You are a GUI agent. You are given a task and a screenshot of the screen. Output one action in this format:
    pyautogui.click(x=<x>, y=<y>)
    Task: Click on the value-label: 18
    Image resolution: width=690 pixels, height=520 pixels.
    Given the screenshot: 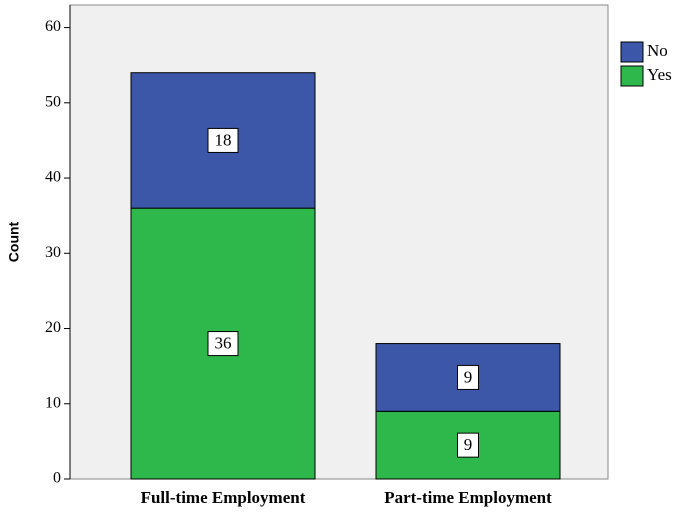 What is the action you would take?
    pyautogui.click(x=223, y=139)
    